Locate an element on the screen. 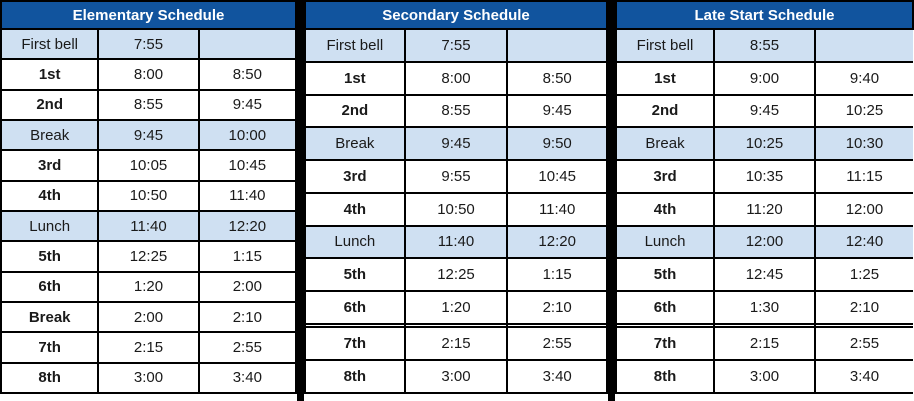 The height and width of the screenshot is (401, 914). schedule-row: 6th 1:20 2:10 is located at coordinates (456, 307).